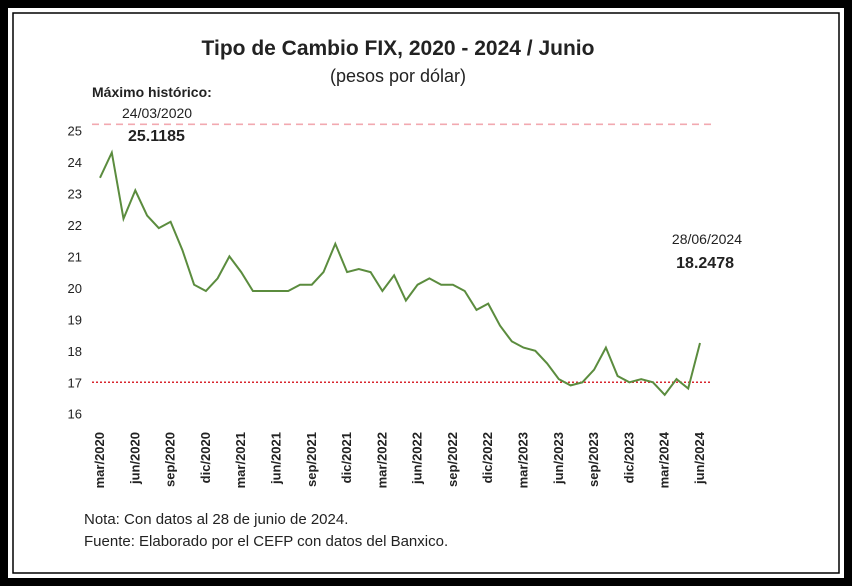 This screenshot has height=586, width=852. Describe the element at coordinates (398, 76) in the screenshot. I see `chart-subtitle: (pesos por dólar)` at that location.